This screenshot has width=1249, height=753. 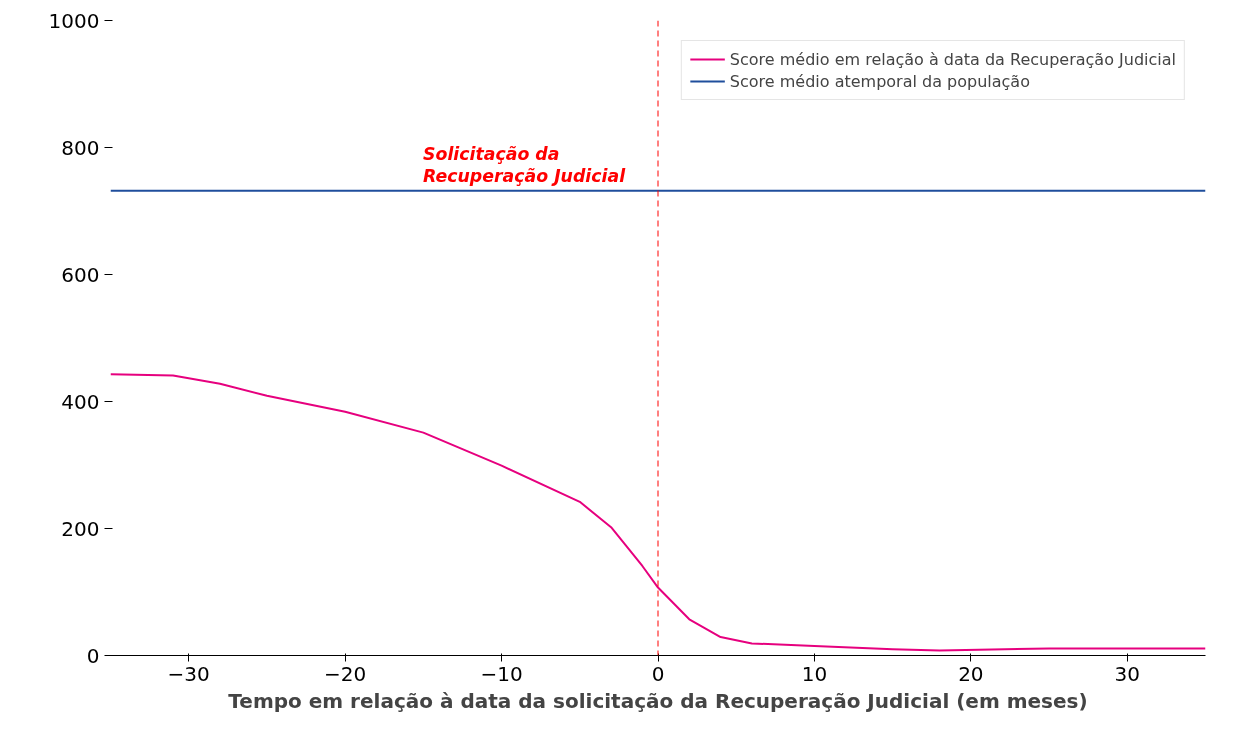 What do you see at coordinates (80, 401) in the screenshot?
I see `y-tick-label: 400` at bounding box center [80, 401].